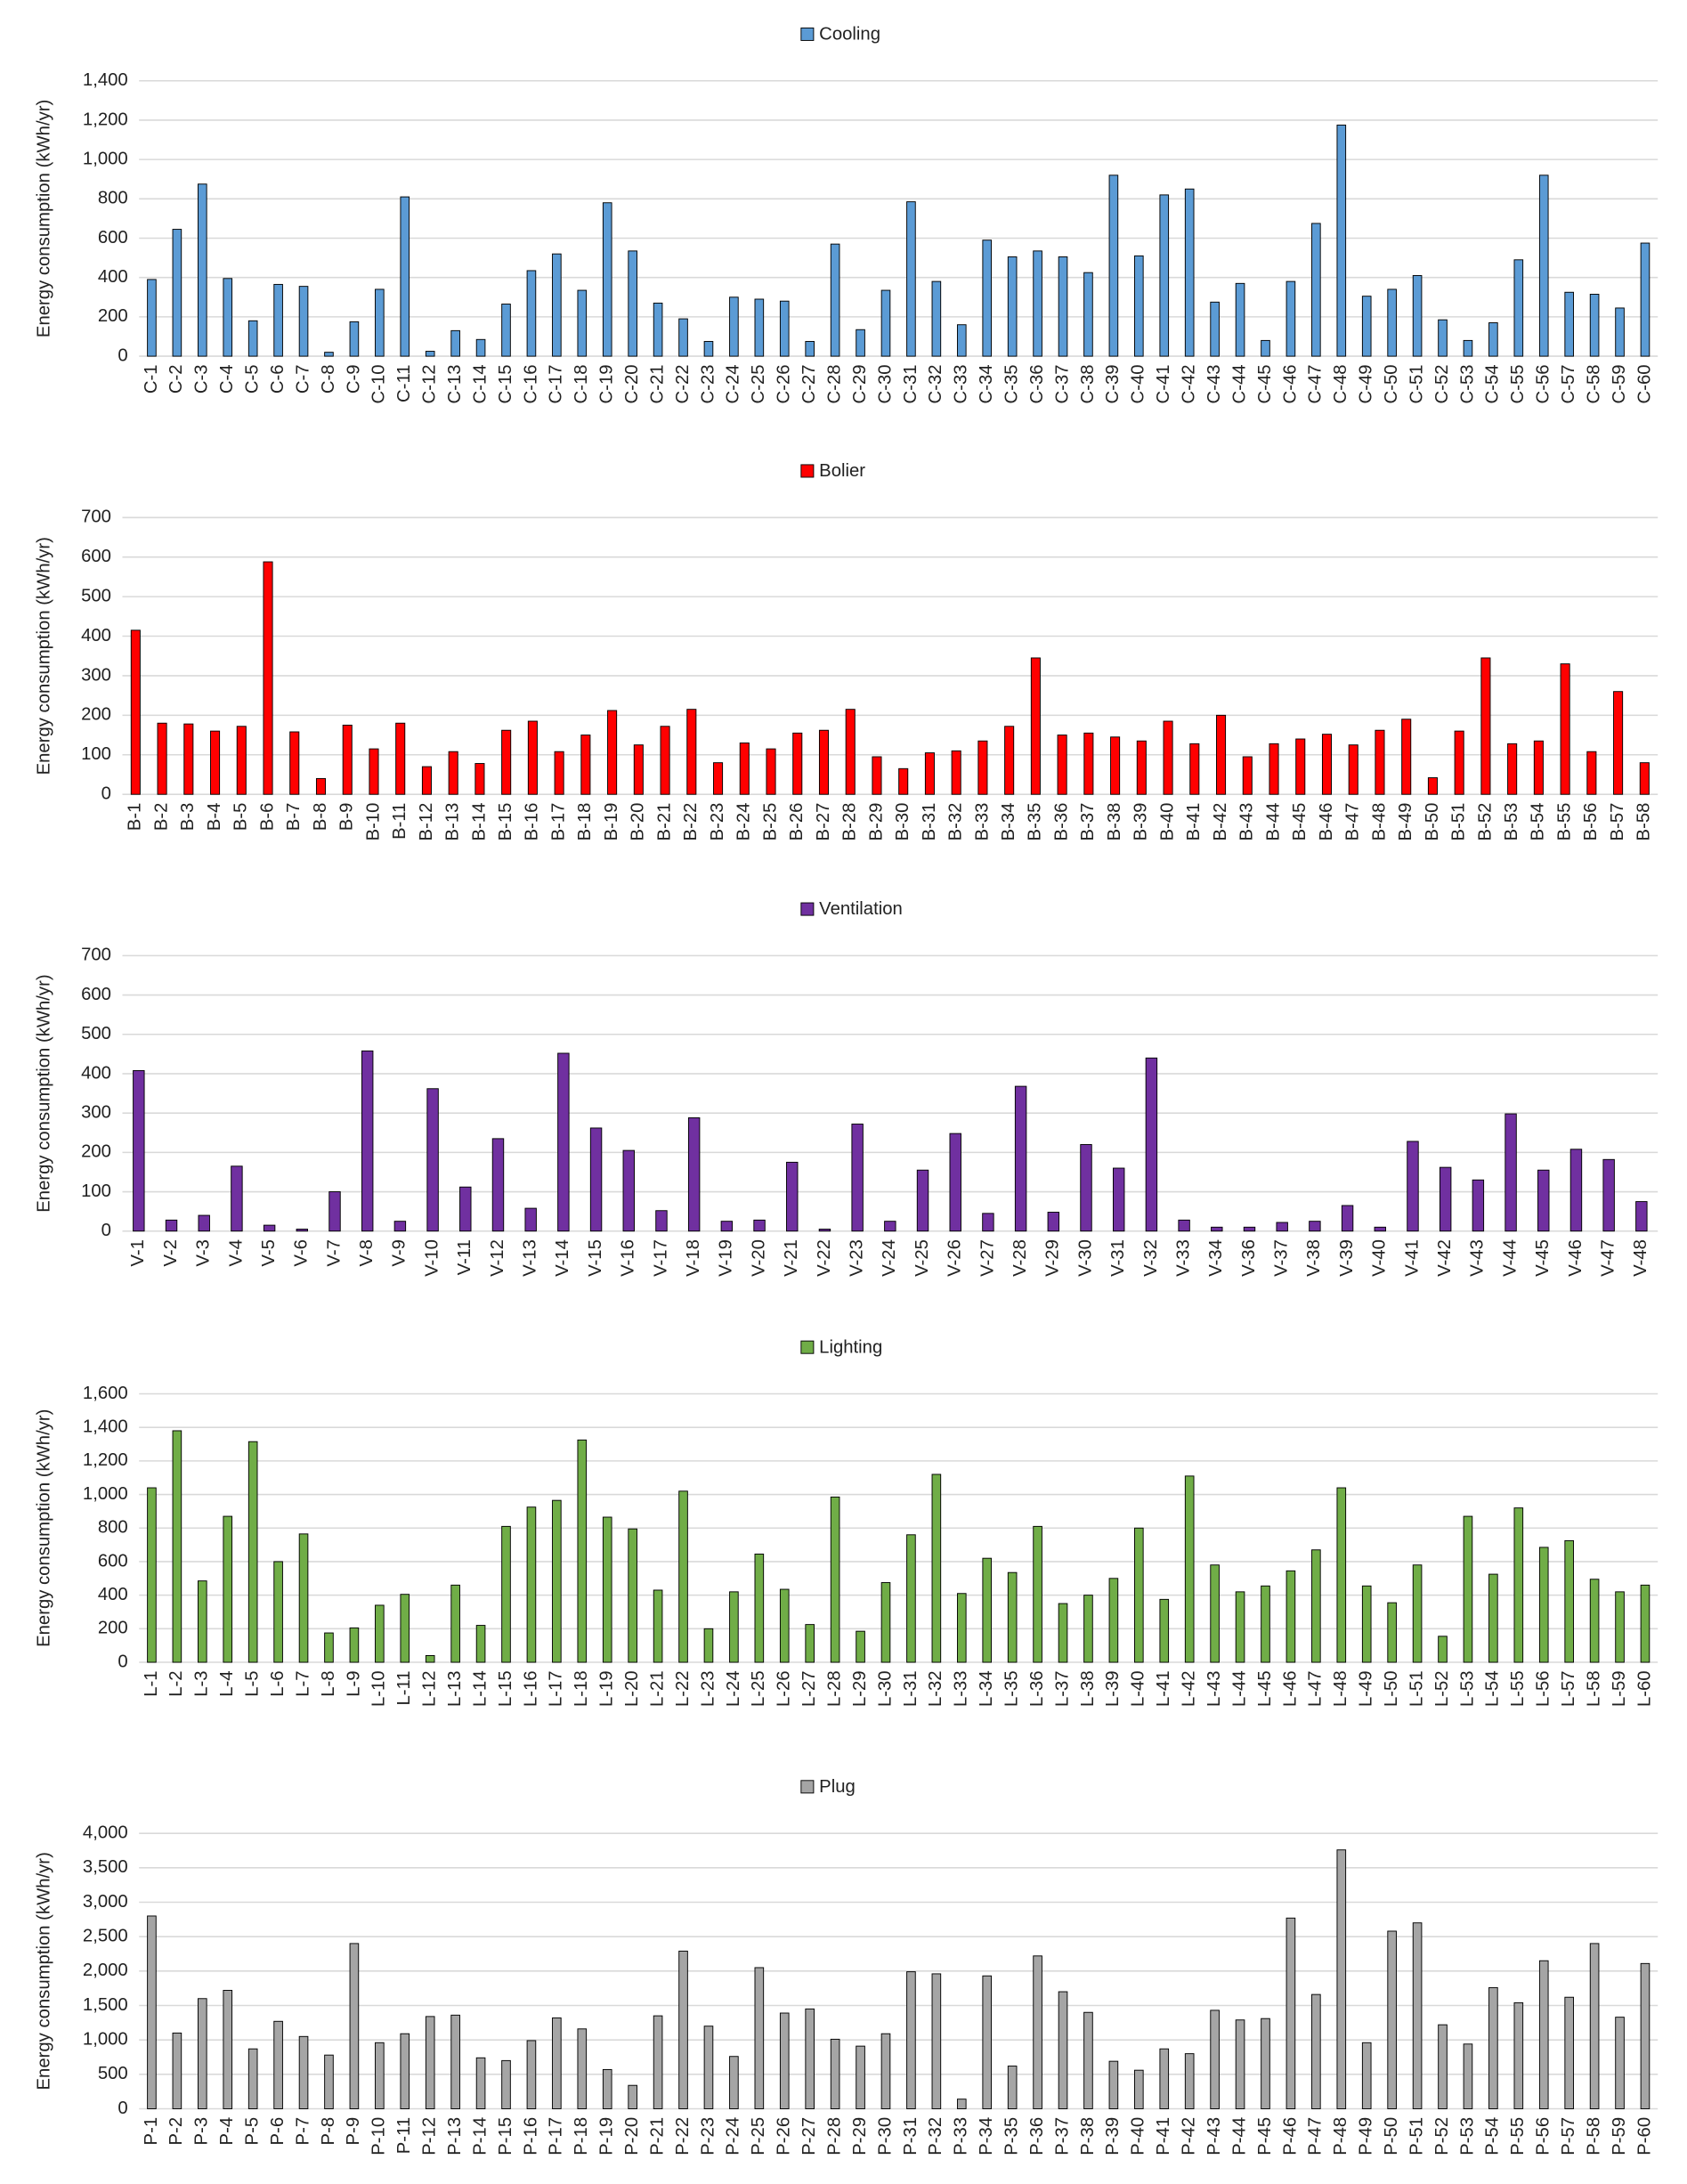  Describe the element at coordinates (986, 383) in the screenshot. I see `x-tick-label: C-34` at that location.